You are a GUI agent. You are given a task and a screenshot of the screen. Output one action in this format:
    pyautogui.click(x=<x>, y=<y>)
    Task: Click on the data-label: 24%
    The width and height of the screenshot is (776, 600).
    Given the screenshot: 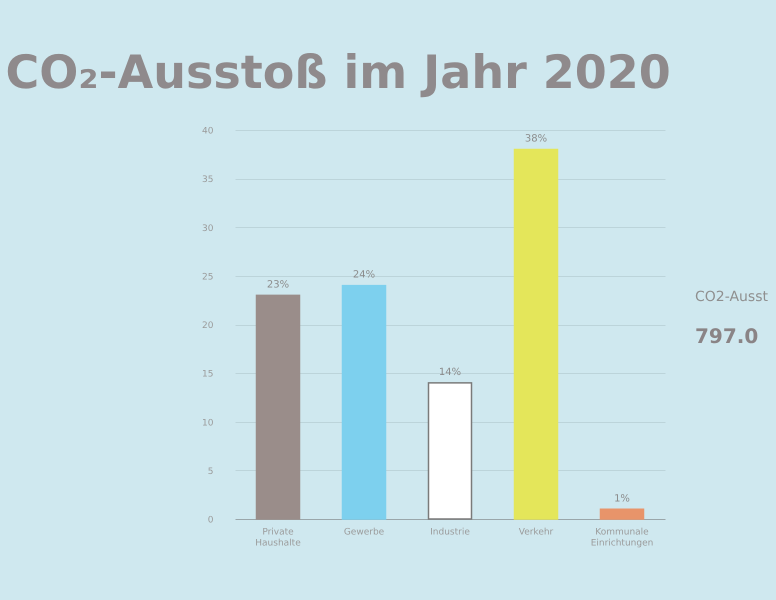 What is the action you would take?
    pyautogui.click(x=364, y=275)
    